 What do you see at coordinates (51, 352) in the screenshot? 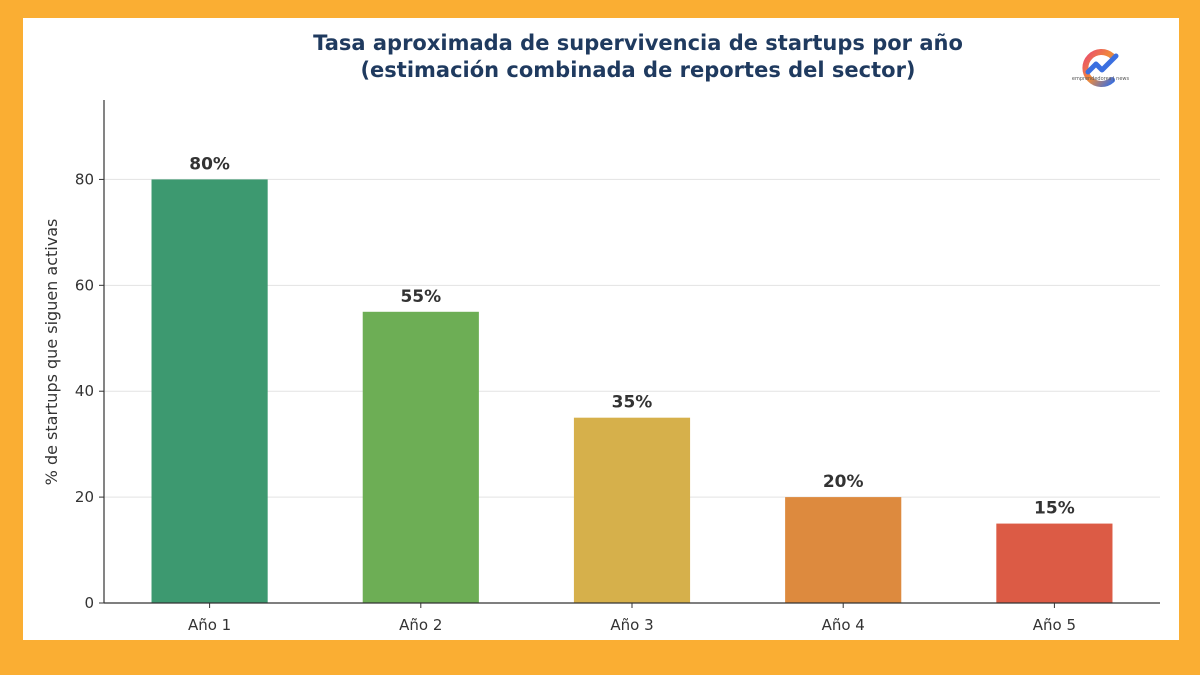
I see `y-axis-label: % de startups que siguen activas` at bounding box center [51, 352].